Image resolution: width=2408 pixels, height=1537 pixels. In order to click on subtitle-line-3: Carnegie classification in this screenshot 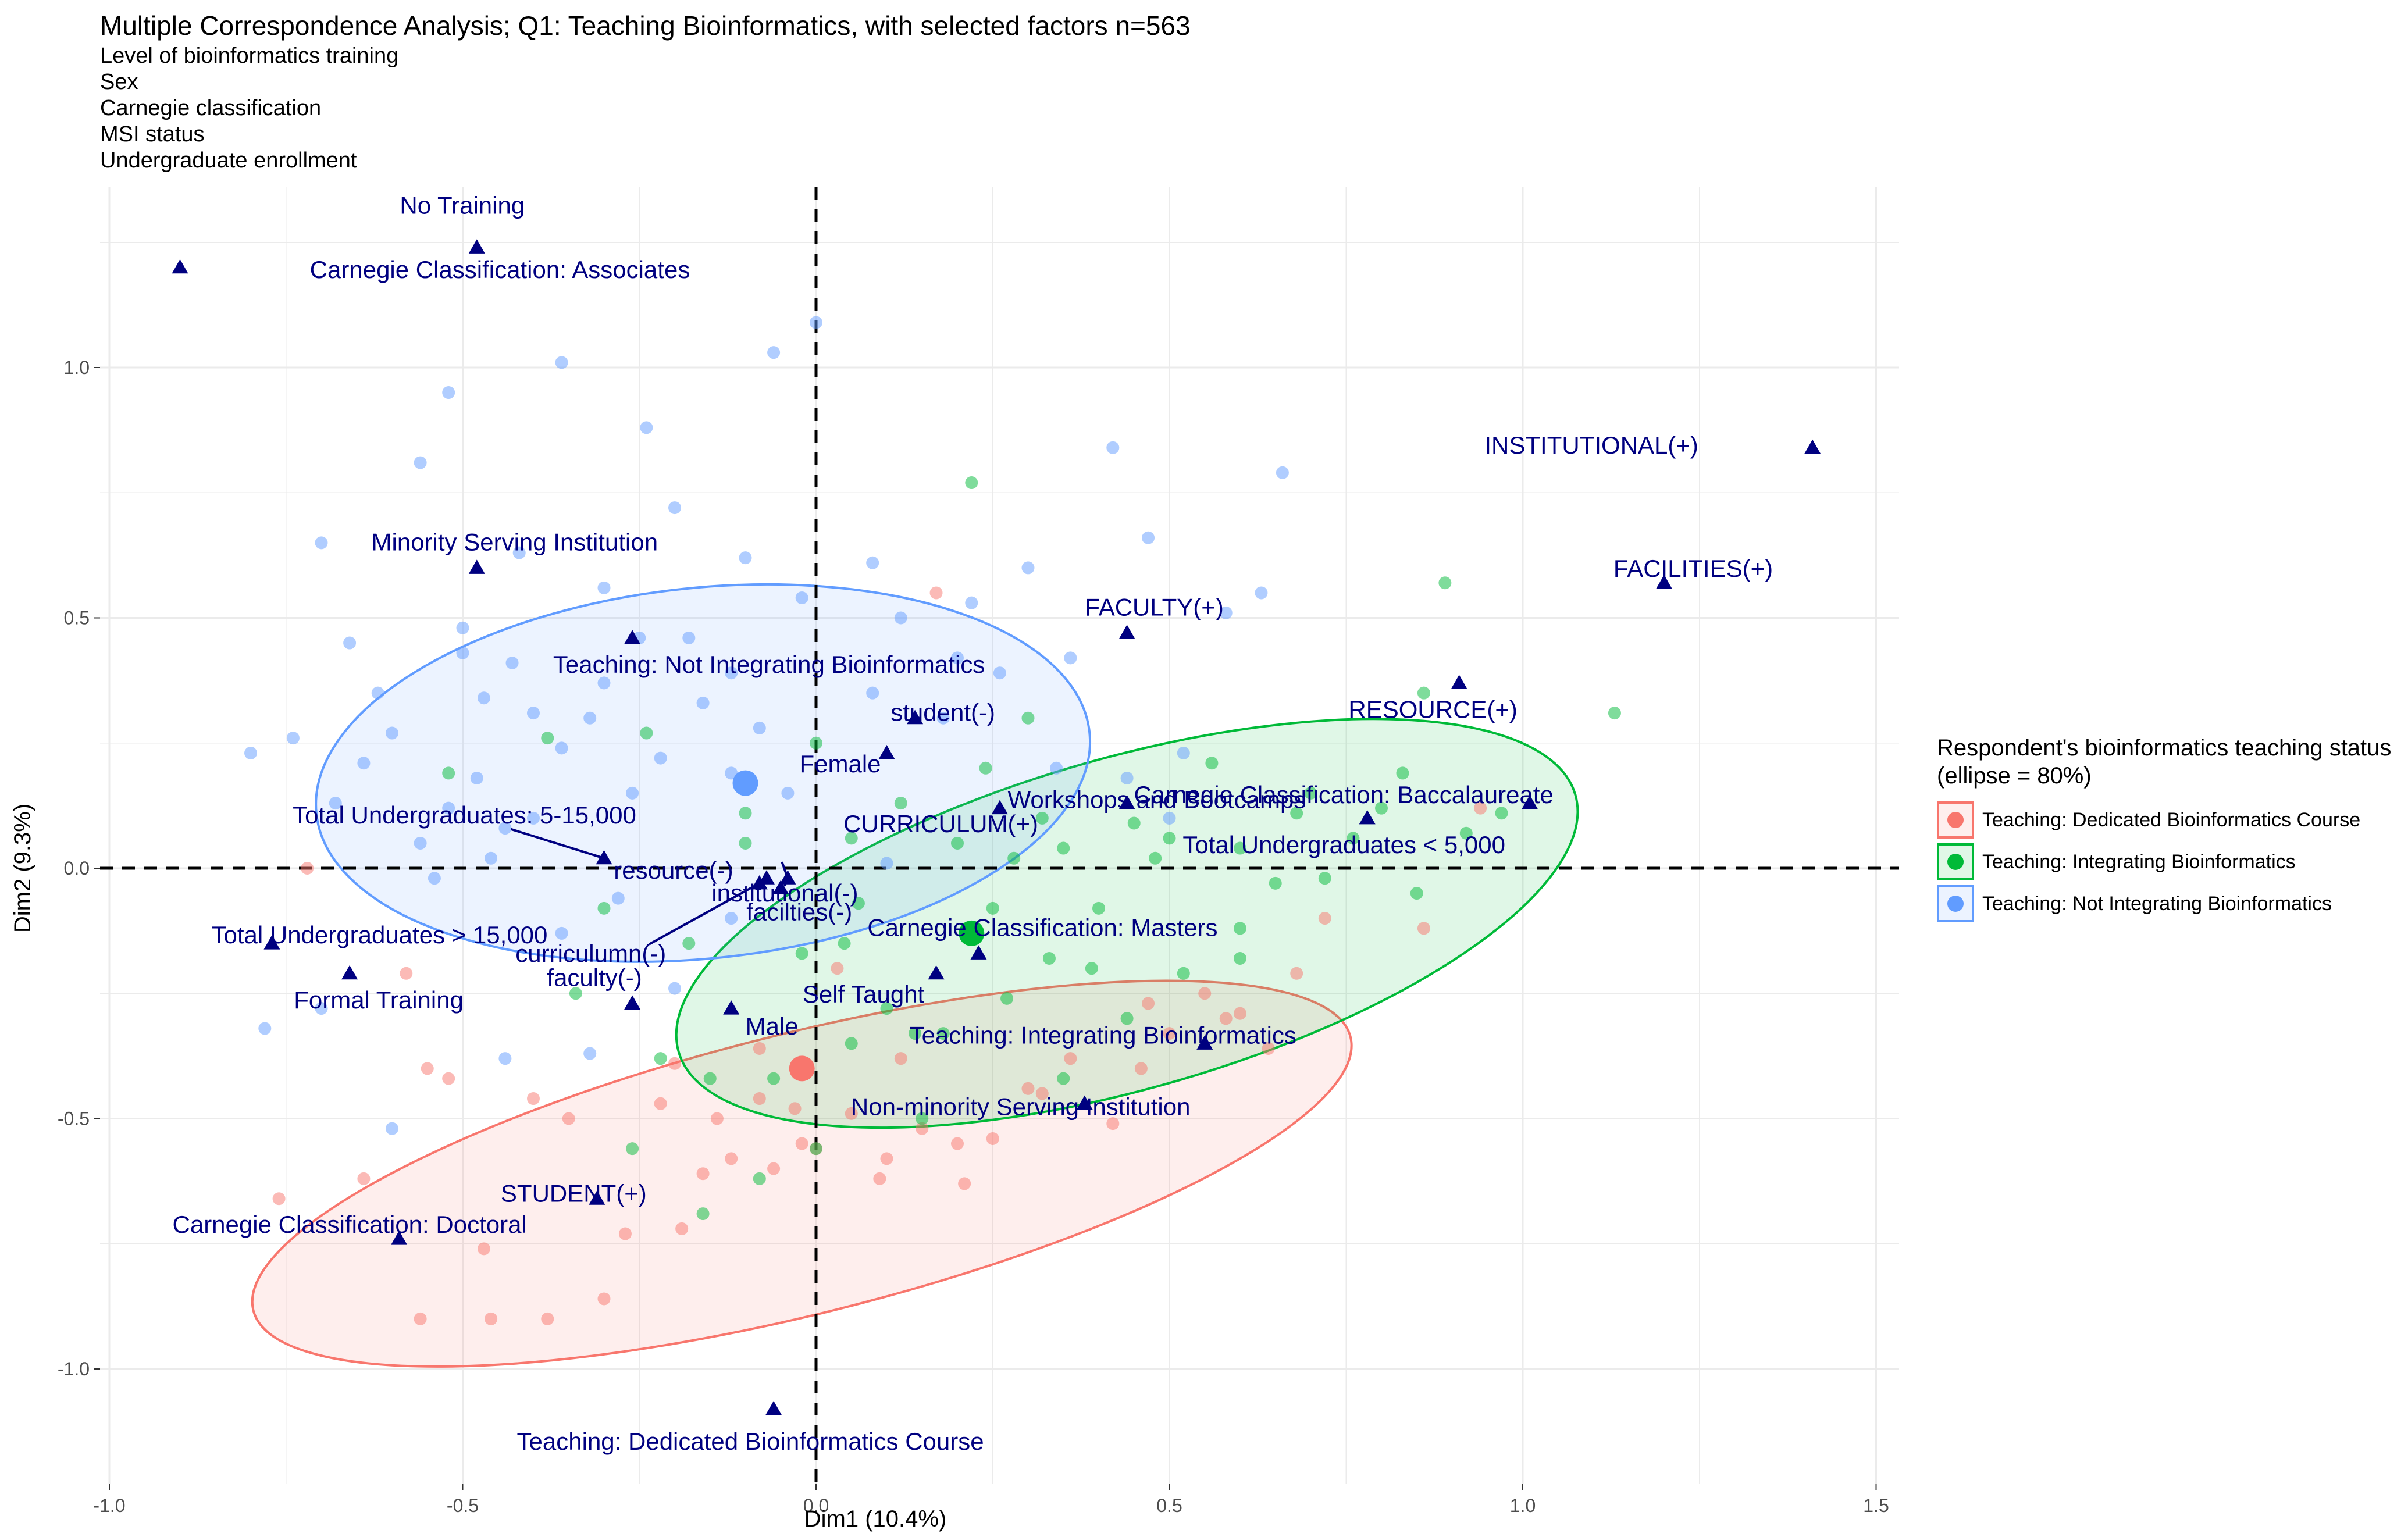, I will do `click(211, 108)`.